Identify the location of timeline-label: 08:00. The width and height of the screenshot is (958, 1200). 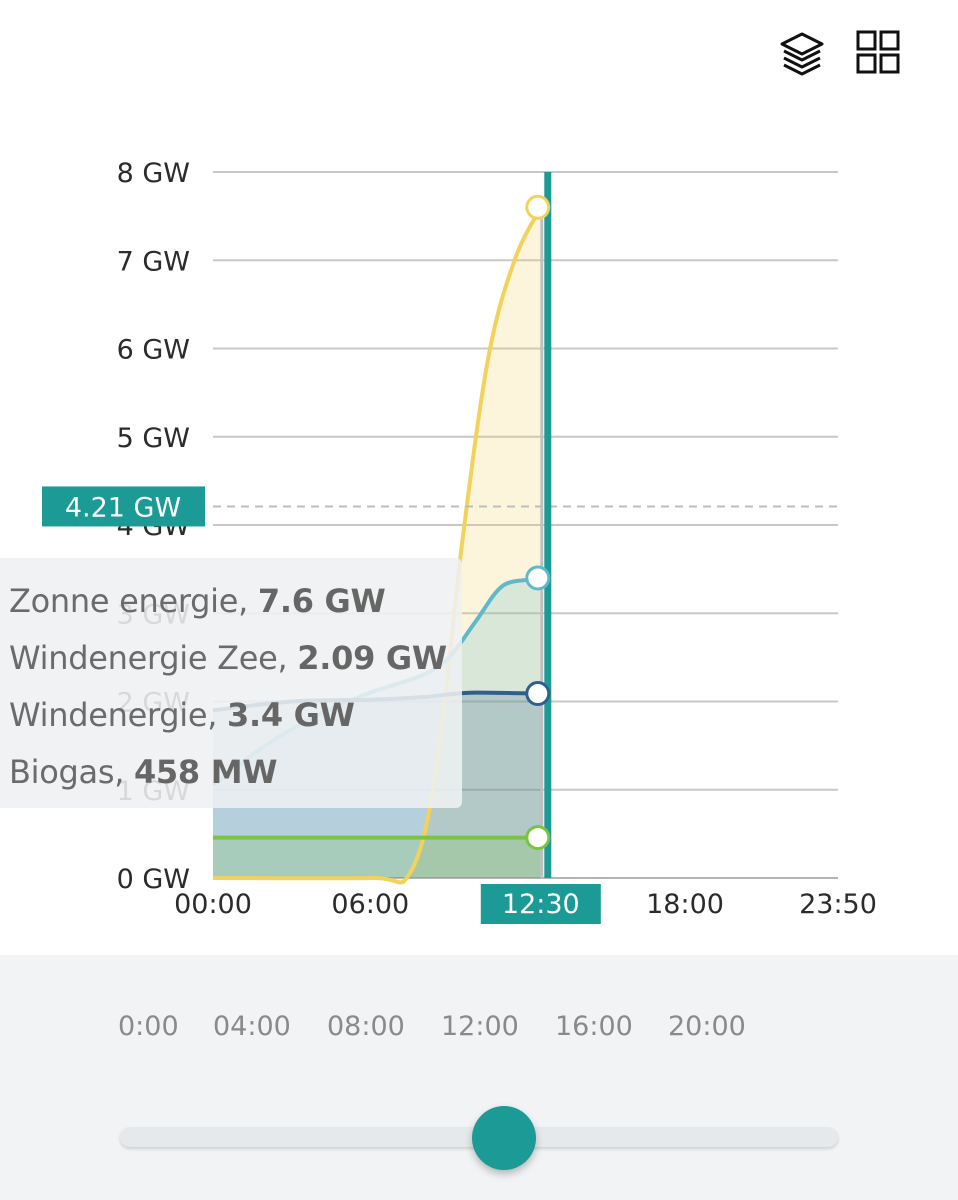
(366, 1026).